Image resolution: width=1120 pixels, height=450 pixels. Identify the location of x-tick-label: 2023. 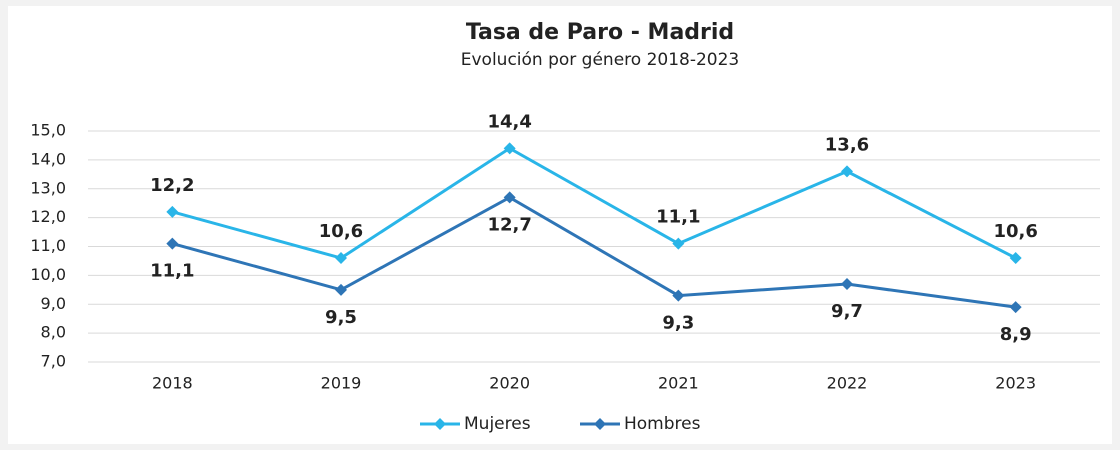
(1015, 383).